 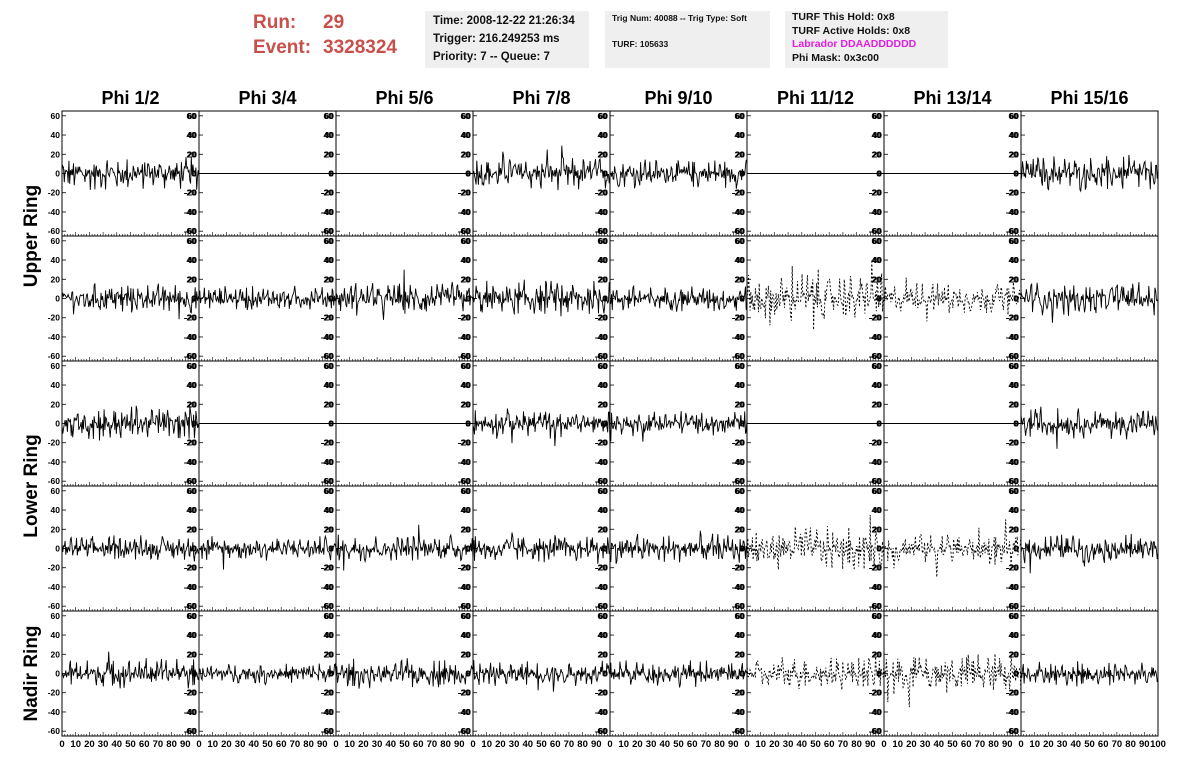 What do you see at coordinates (432, 744) in the screenshot?
I see `x-tick-label: 70` at bounding box center [432, 744].